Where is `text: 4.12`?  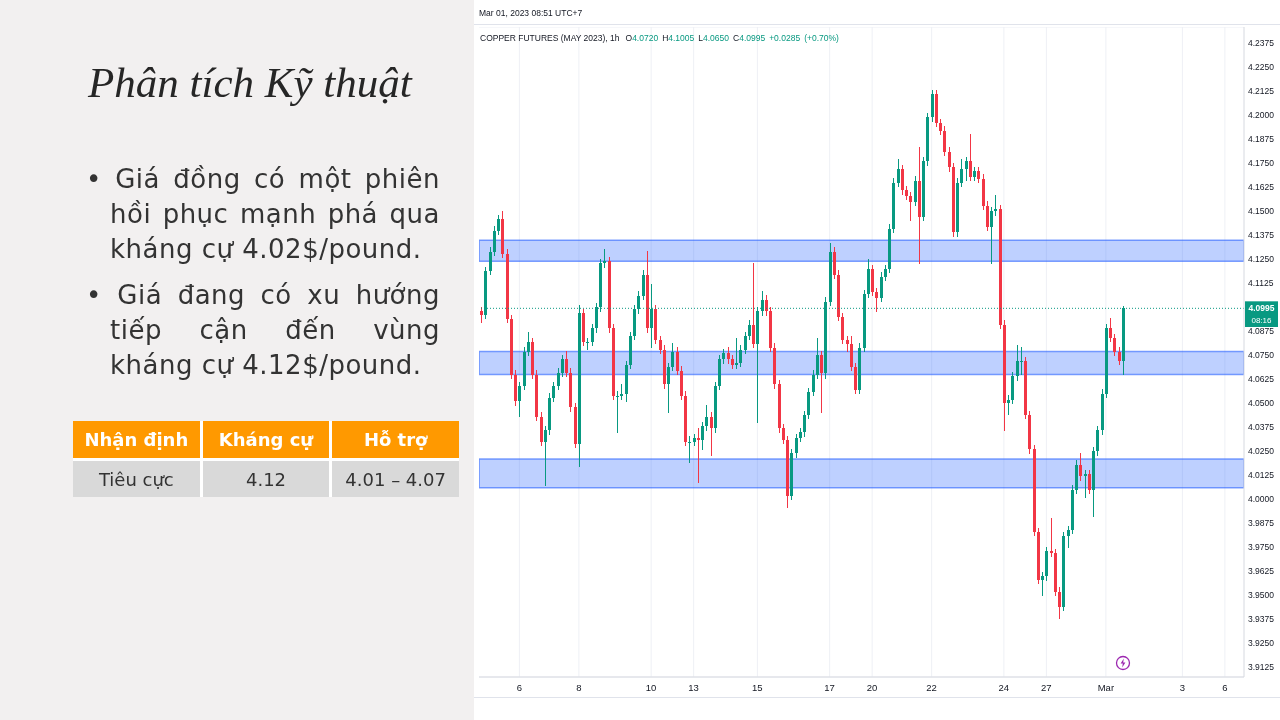
text: 4.12 is located at coordinates (266, 479).